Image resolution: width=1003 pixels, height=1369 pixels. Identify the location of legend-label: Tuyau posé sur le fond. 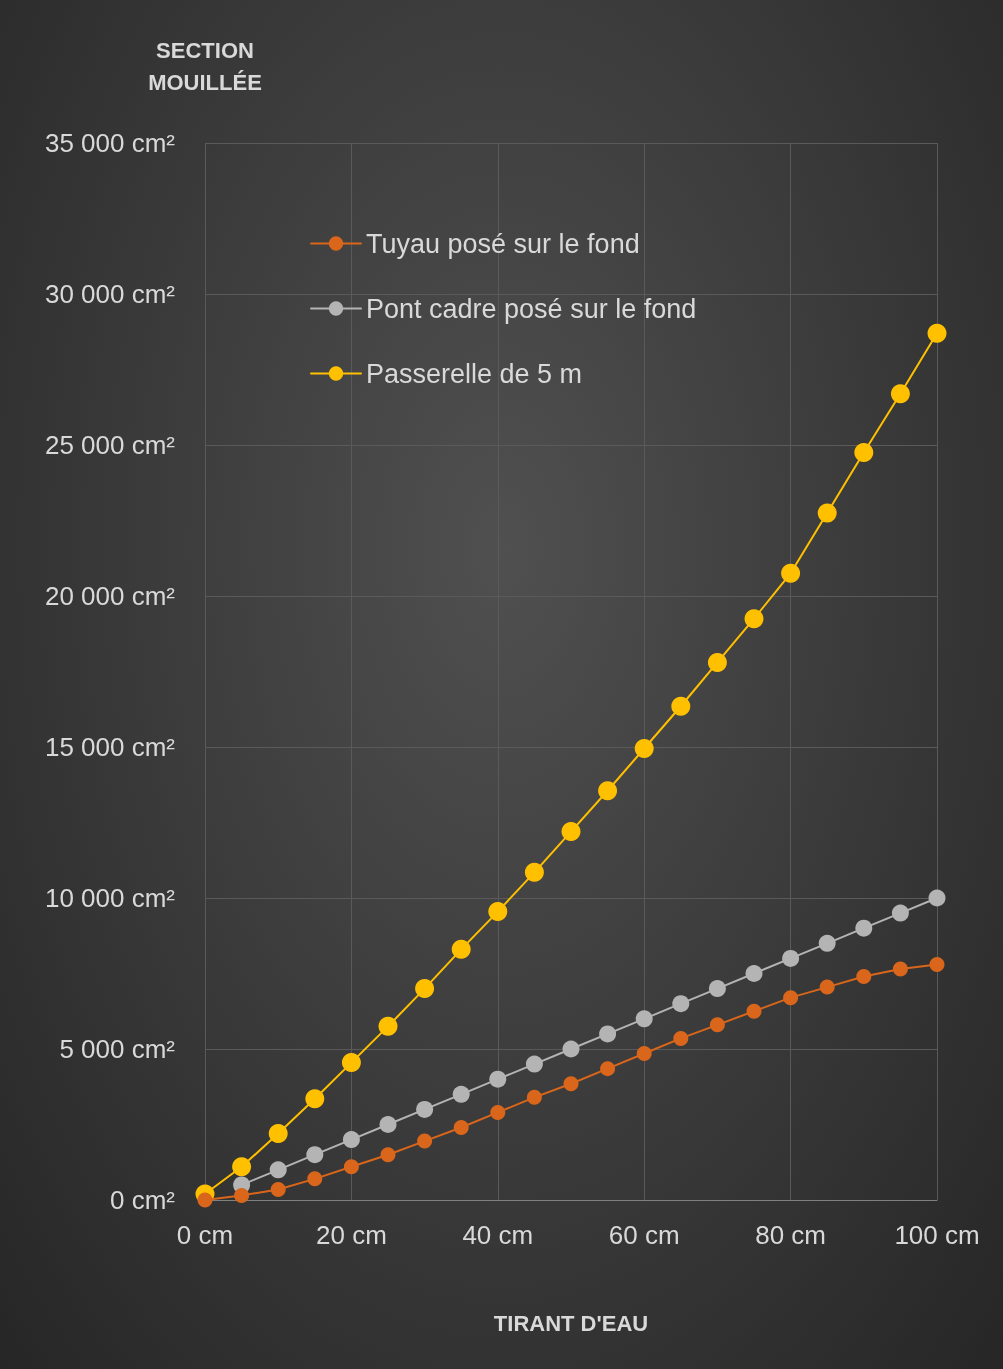
(503, 243).